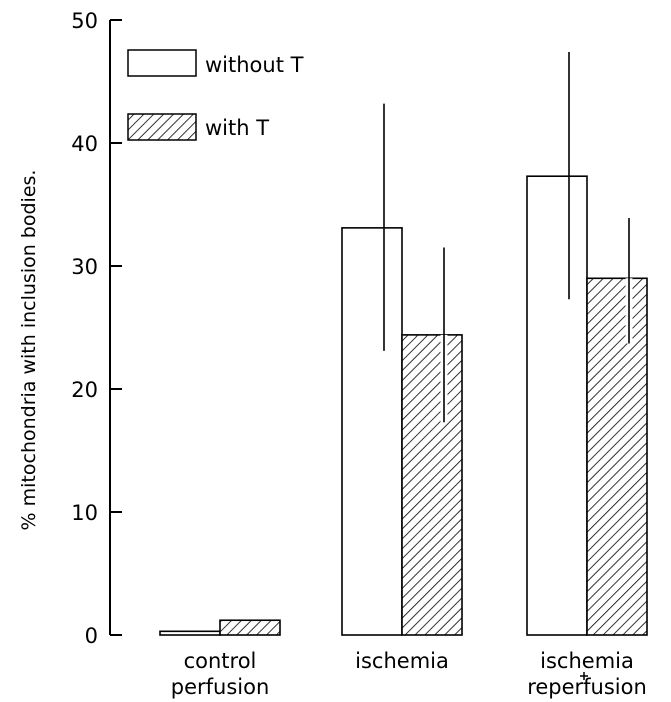 Image resolution: width=671 pixels, height=702 pixels. Describe the element at coordinates (220, 661) in the screenshot. I see `category-label: control` at that location.